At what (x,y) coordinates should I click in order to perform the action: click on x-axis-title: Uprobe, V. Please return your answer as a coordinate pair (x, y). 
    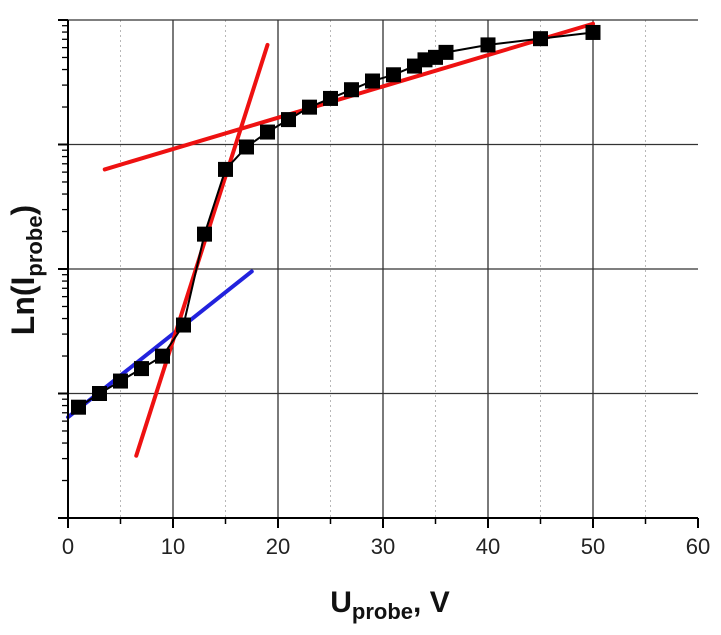
    Looking at the image, I should click on (389, 605).